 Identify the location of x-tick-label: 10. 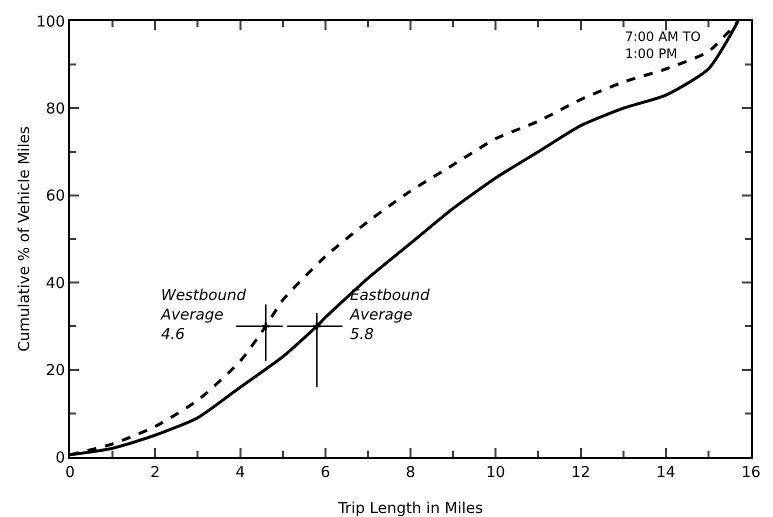
(496, 472).